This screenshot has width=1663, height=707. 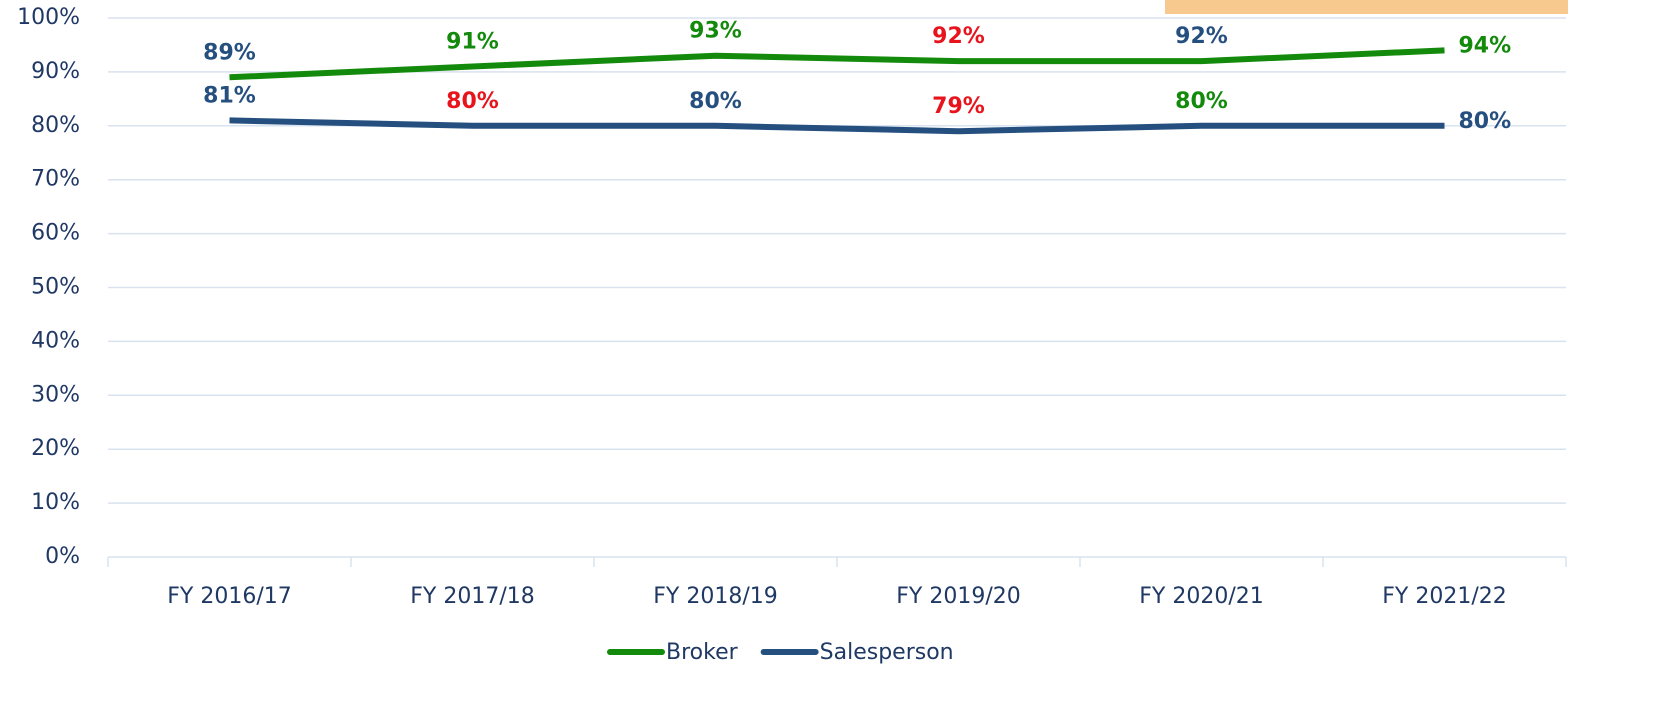 What do you see at coordinates (55, 394) in the screenshot?
I see `y-tick-label: 30%` at bounding box center [55, 394].